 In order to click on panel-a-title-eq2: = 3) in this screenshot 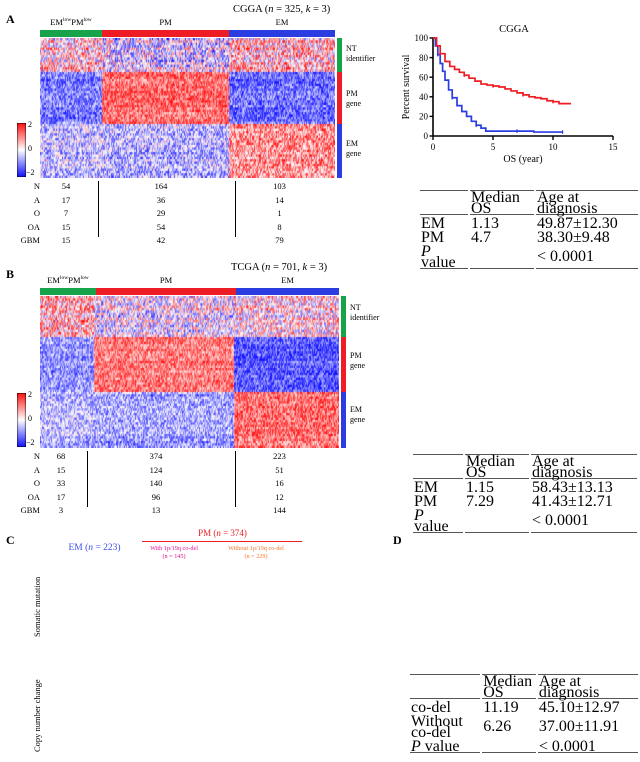, I will do `click(320, 9)`.